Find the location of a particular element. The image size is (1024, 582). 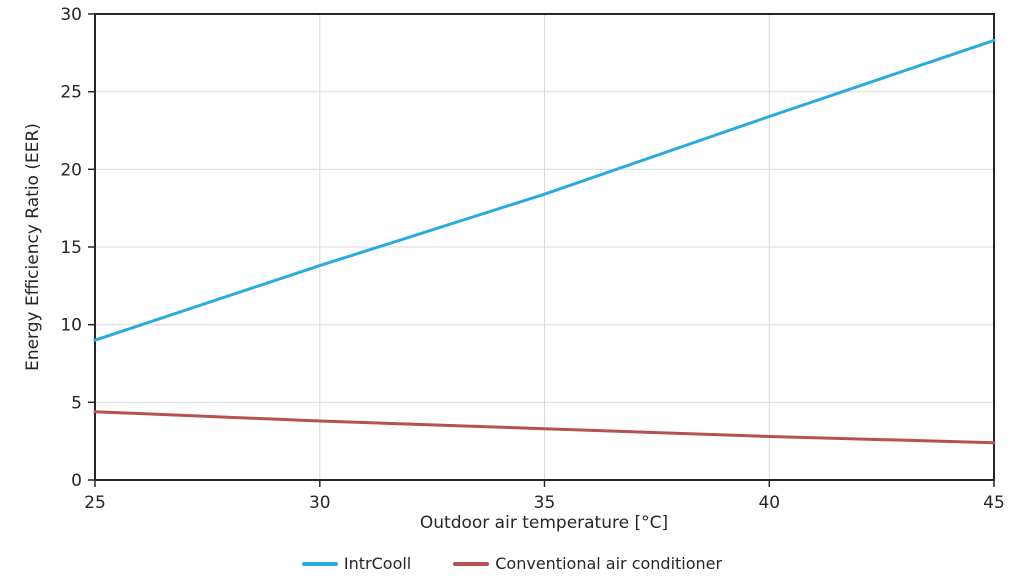

legend-item-intrcooll: IntrCooll is located at coordinates (356, 563).